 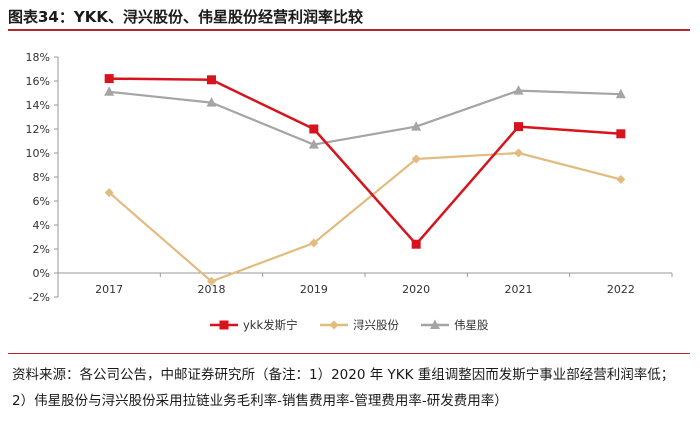 What do you see at coordinates (365, 284) in the screenshot?
I see `x-axis-ticks: 2017 2018 2019 2020 2021 2022` at bounding box center [365, 284].